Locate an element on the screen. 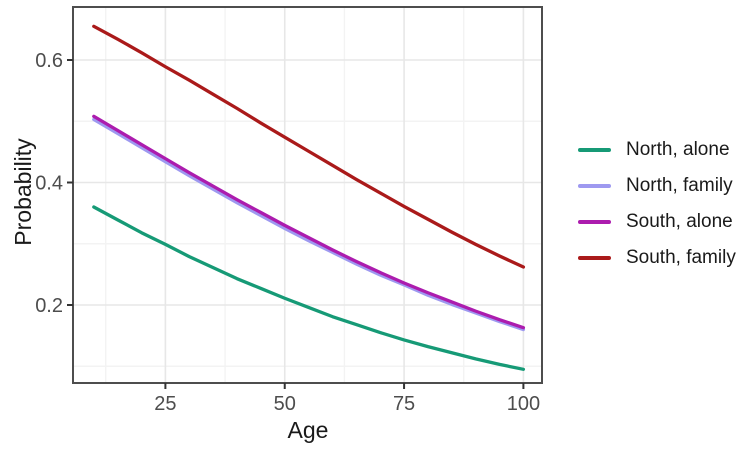 This screenshot has height=452, width=740. y-axis-title: Probability is located at coordinates (23, 192).